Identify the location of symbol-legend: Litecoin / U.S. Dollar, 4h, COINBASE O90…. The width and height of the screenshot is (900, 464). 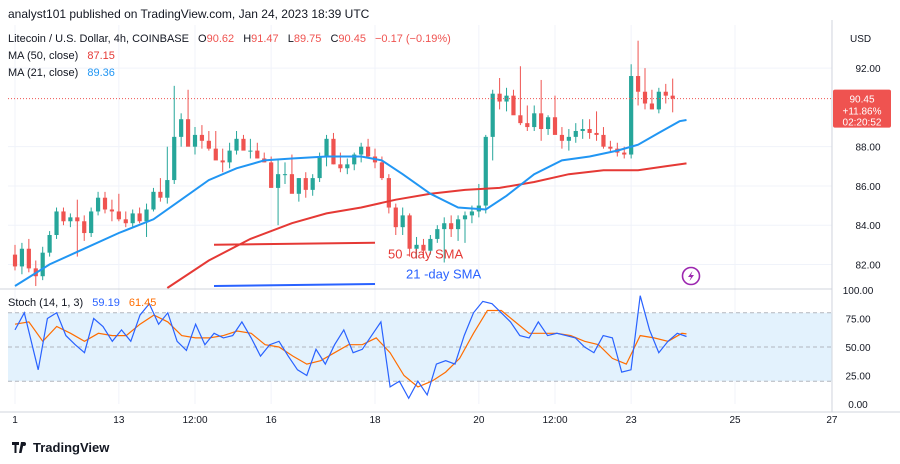
(229, 39).